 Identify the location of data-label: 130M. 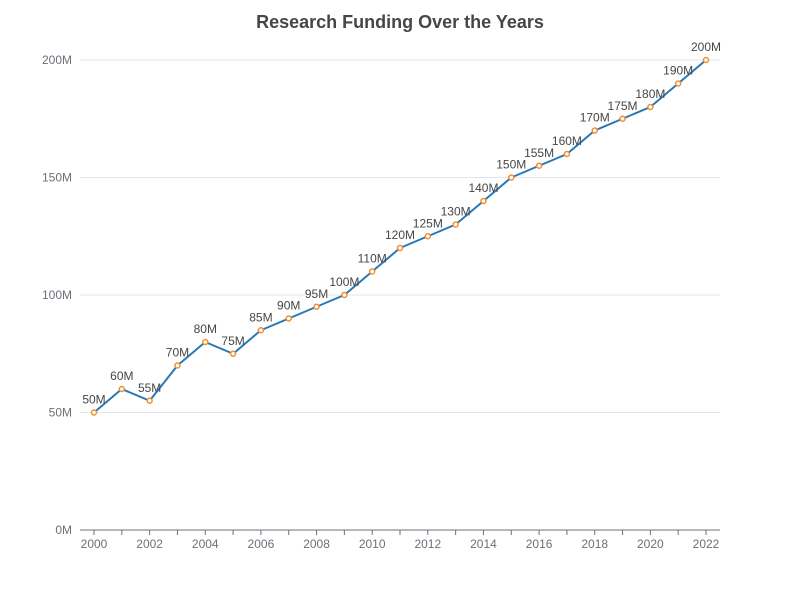
(456, 212).